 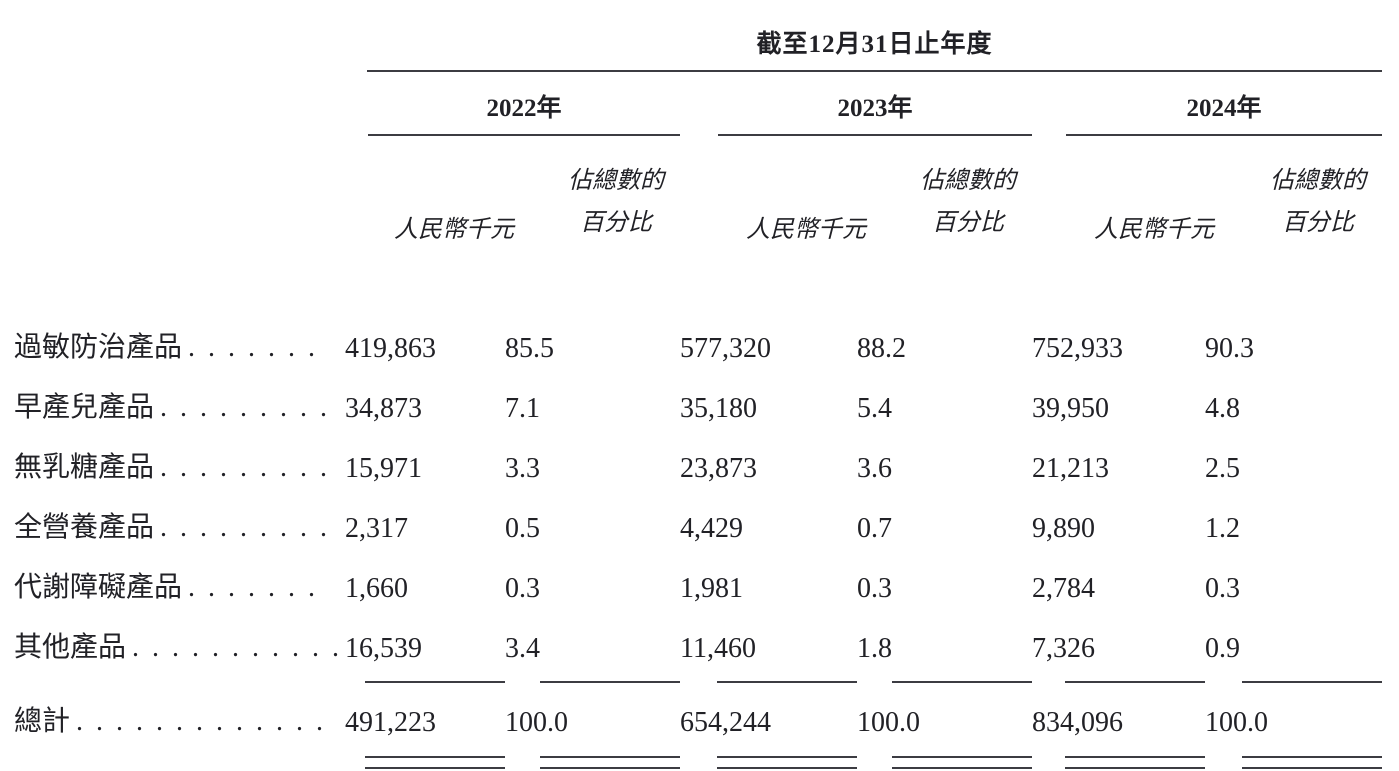 I want to click on empty-corner-cell, so click(x=179, y=36).